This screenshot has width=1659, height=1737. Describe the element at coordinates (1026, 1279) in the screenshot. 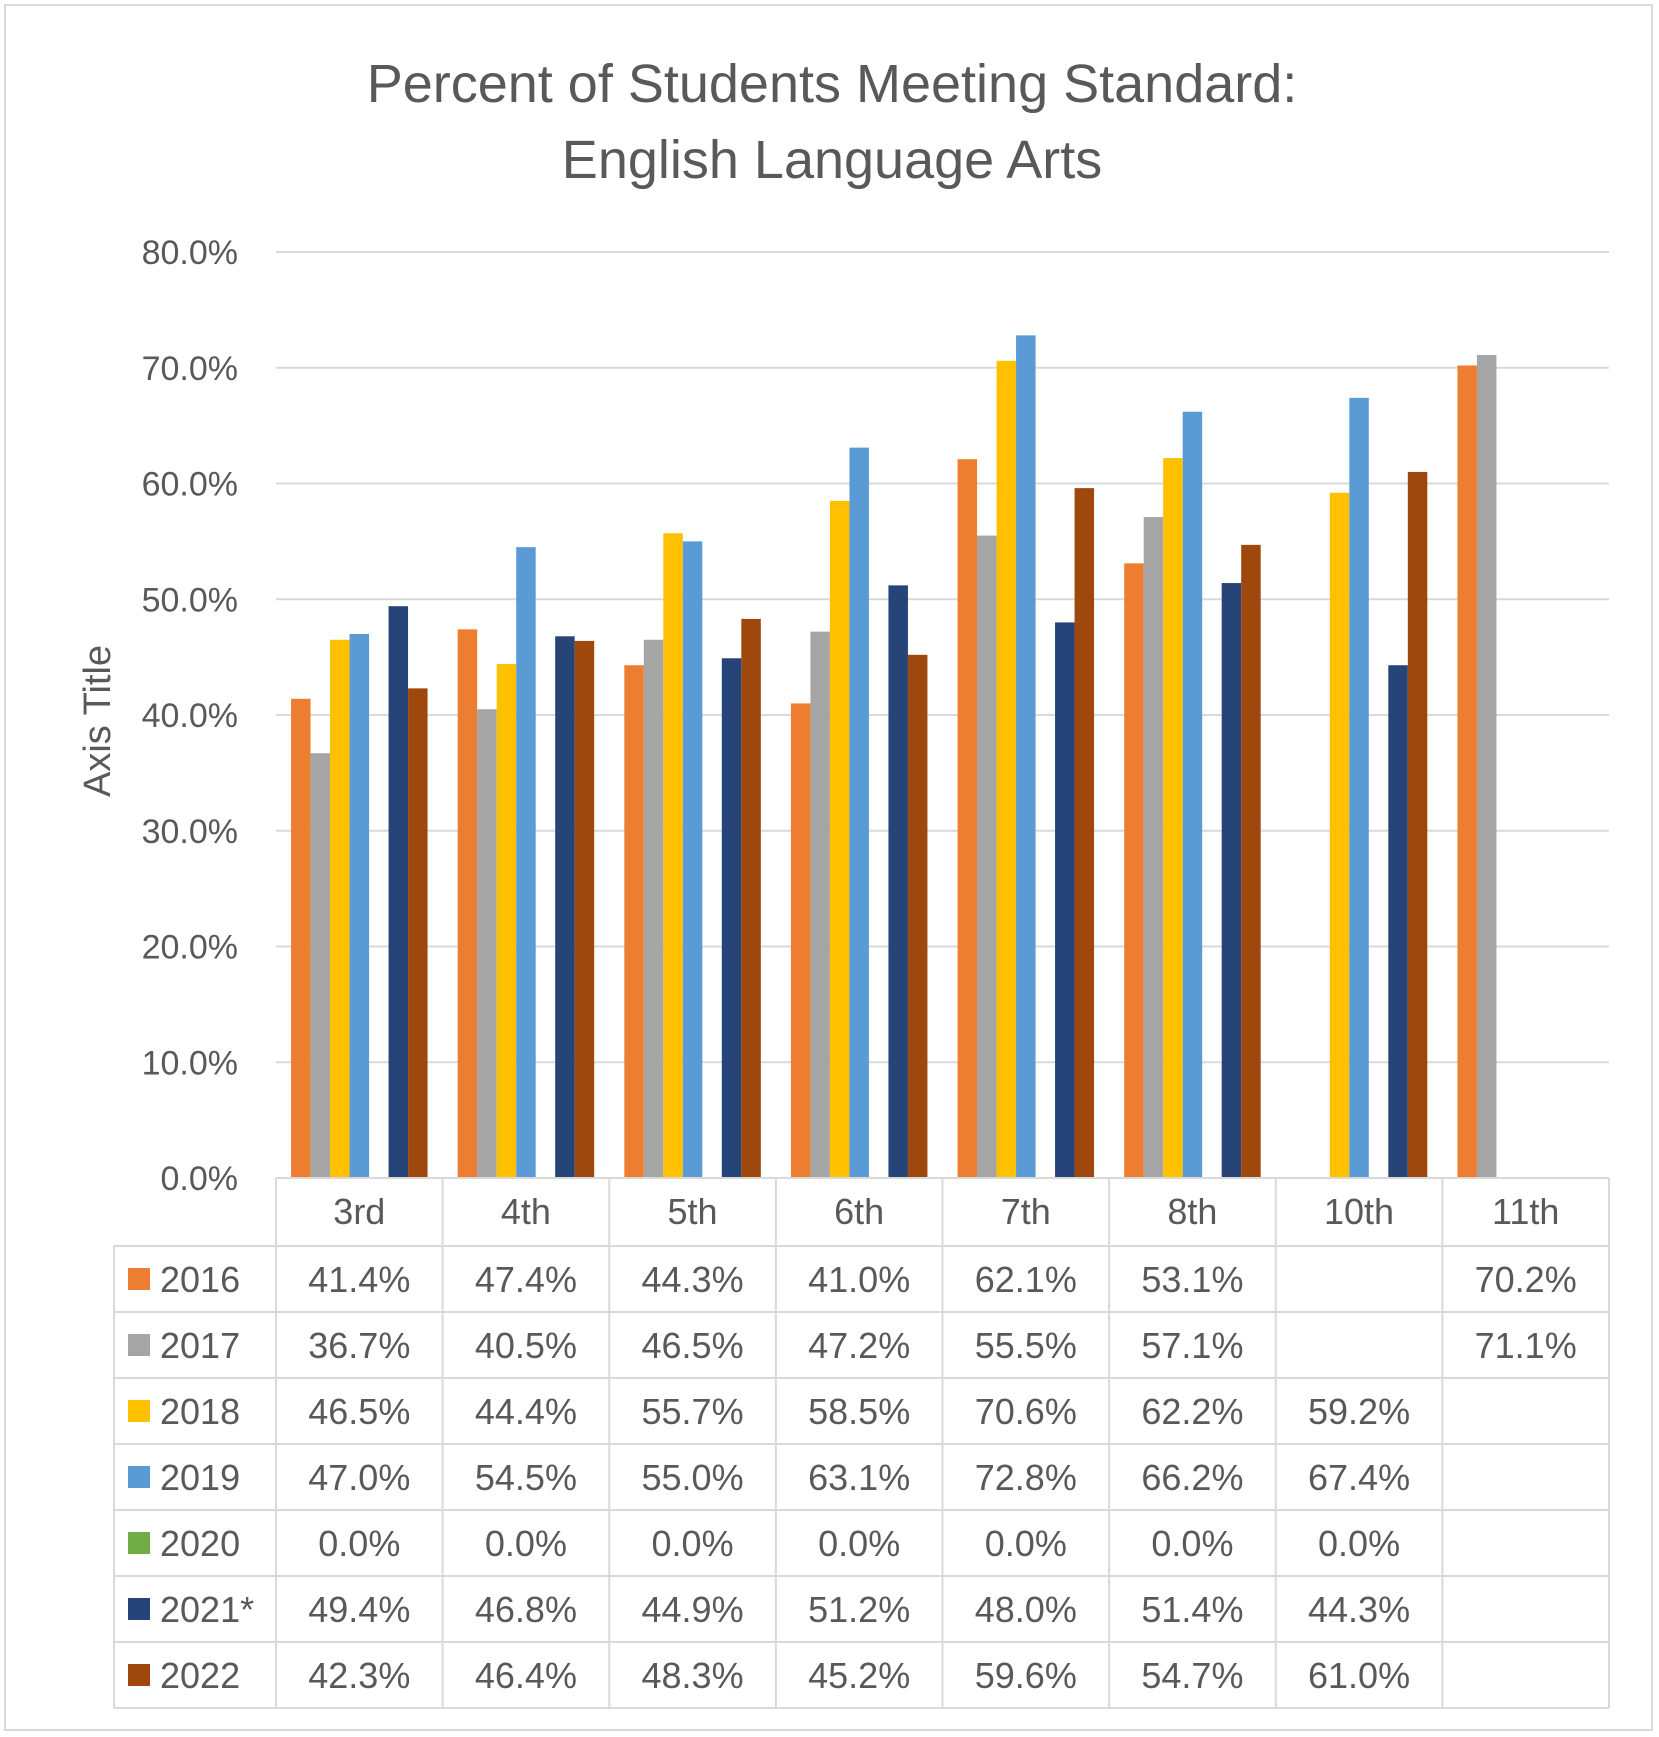

I see `data-table-cell: 62.1%` at that location.